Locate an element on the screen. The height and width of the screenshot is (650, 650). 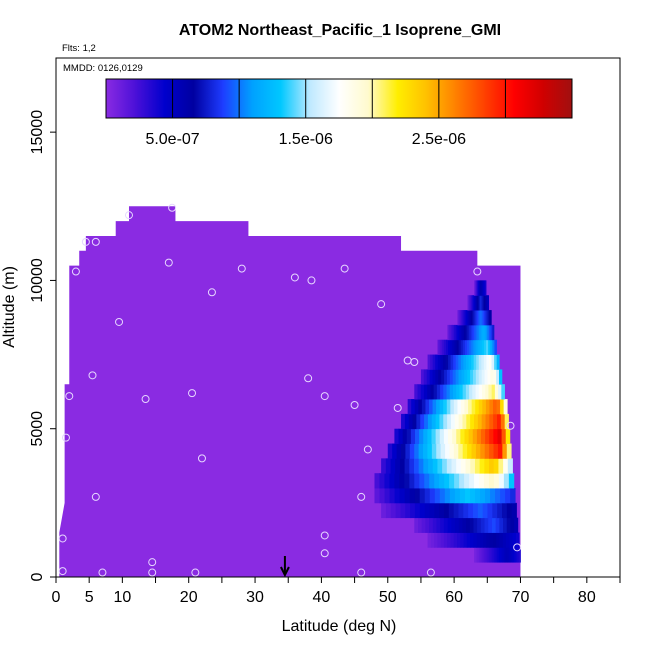
x-tick-label: 70 is located at coordinates (521, 597).